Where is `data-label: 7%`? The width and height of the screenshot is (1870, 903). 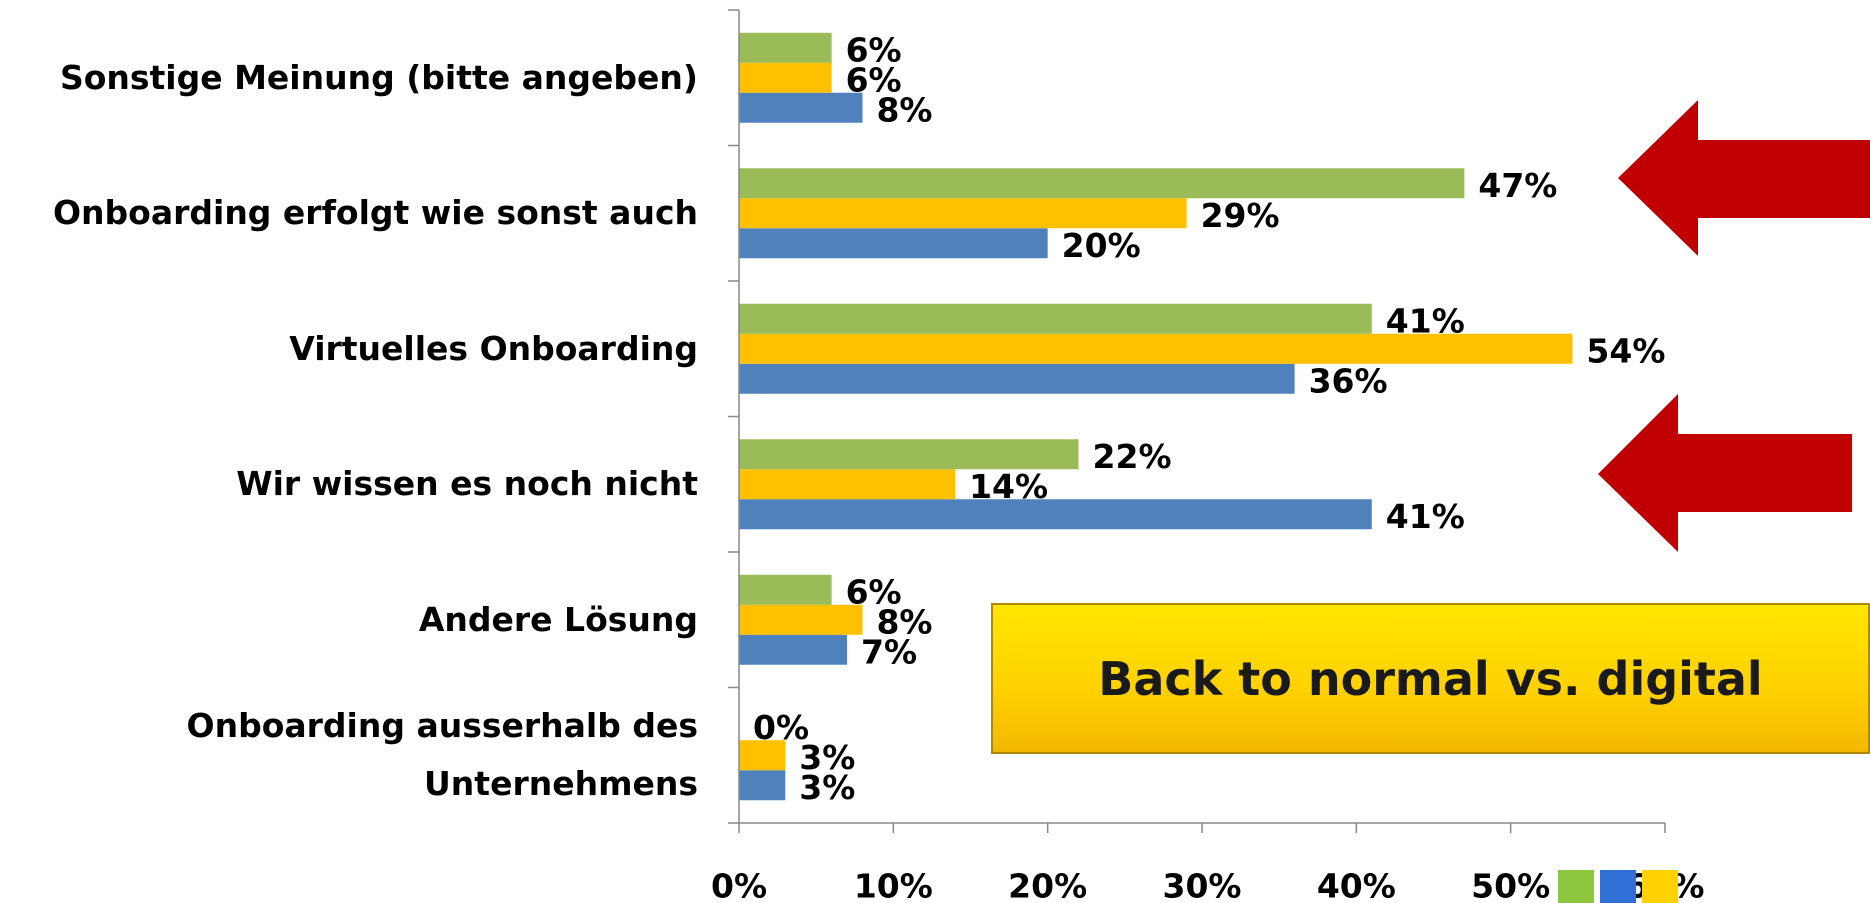 data-label: 7% is located at coordinates (889, 651).